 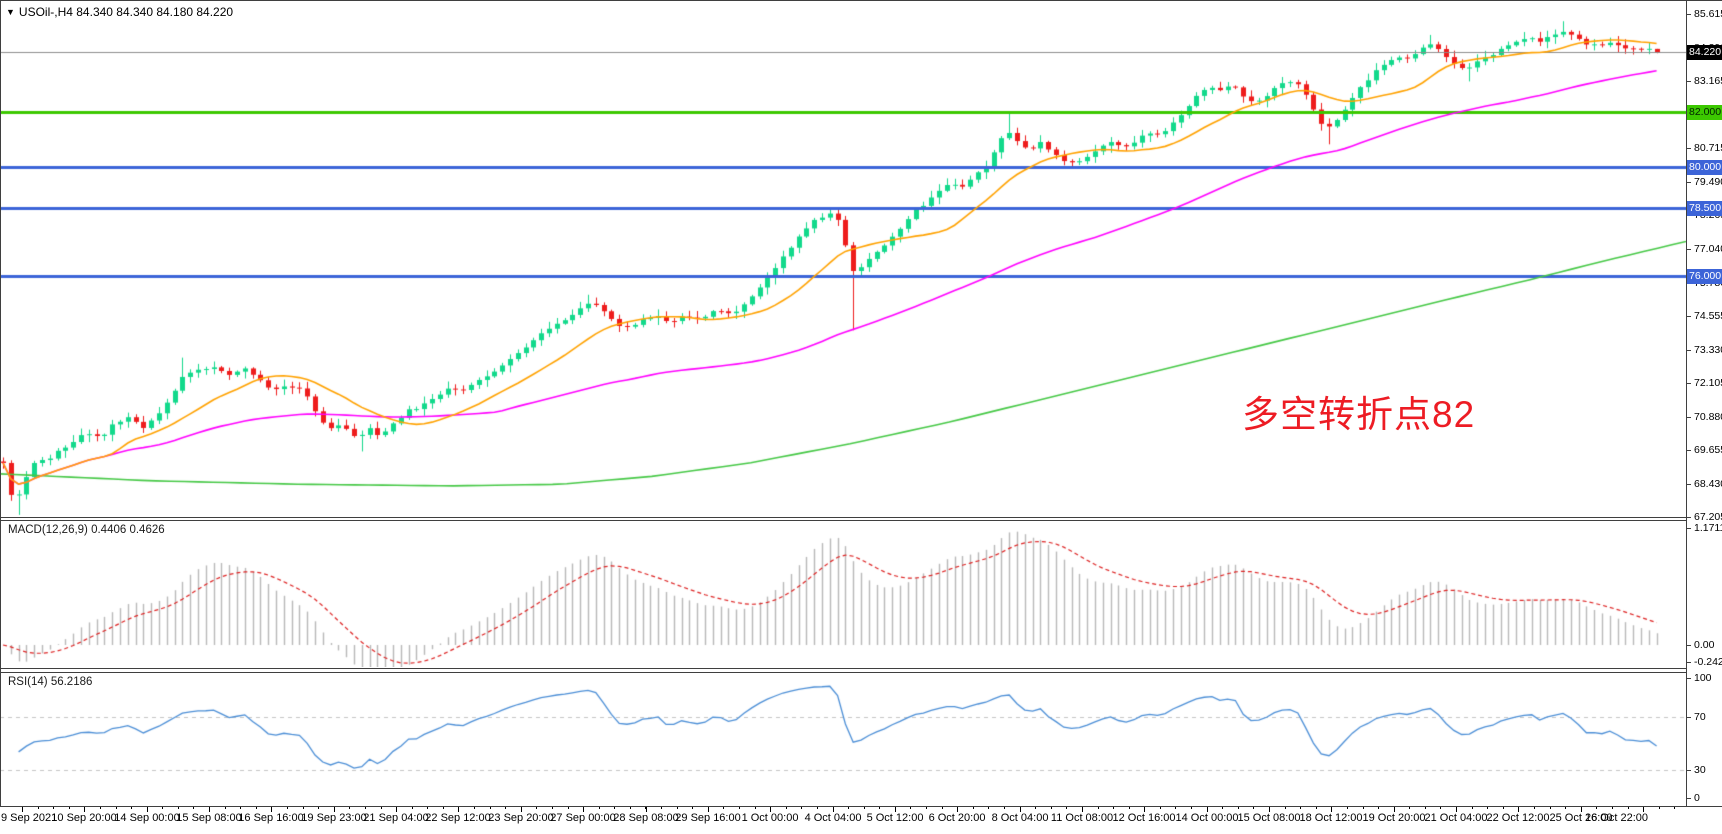 I want to click on main-bottom-border, so click(x=843, y=517).